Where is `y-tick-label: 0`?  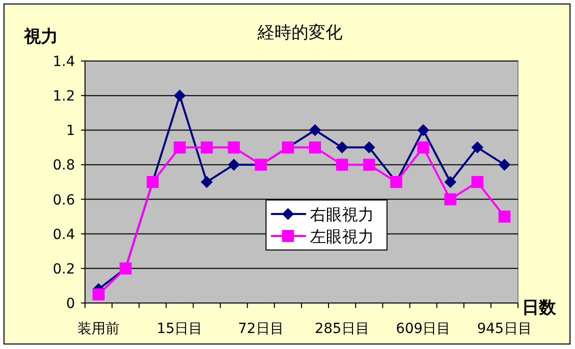
y-tick-label: 0 is located at coordinates (70, 304).